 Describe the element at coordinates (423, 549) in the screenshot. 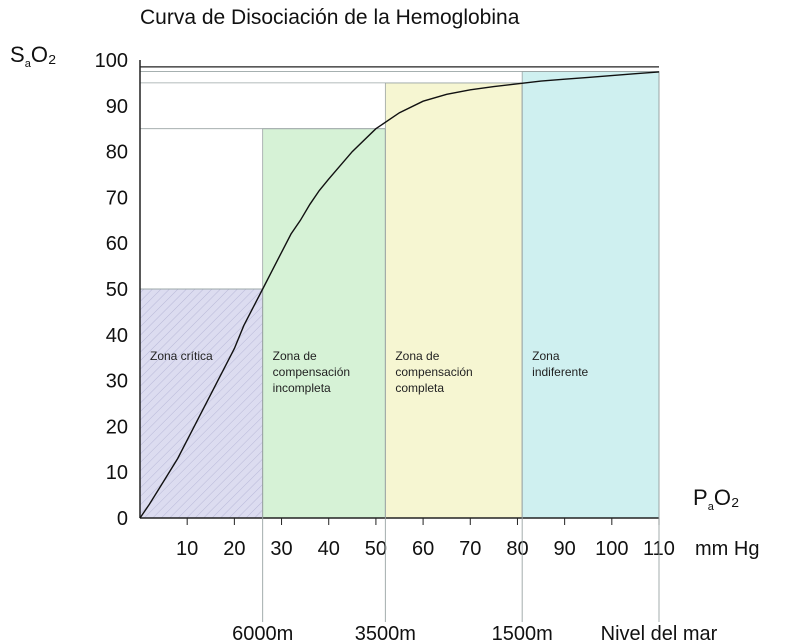

I see `x-tick-label: 60` at that location.